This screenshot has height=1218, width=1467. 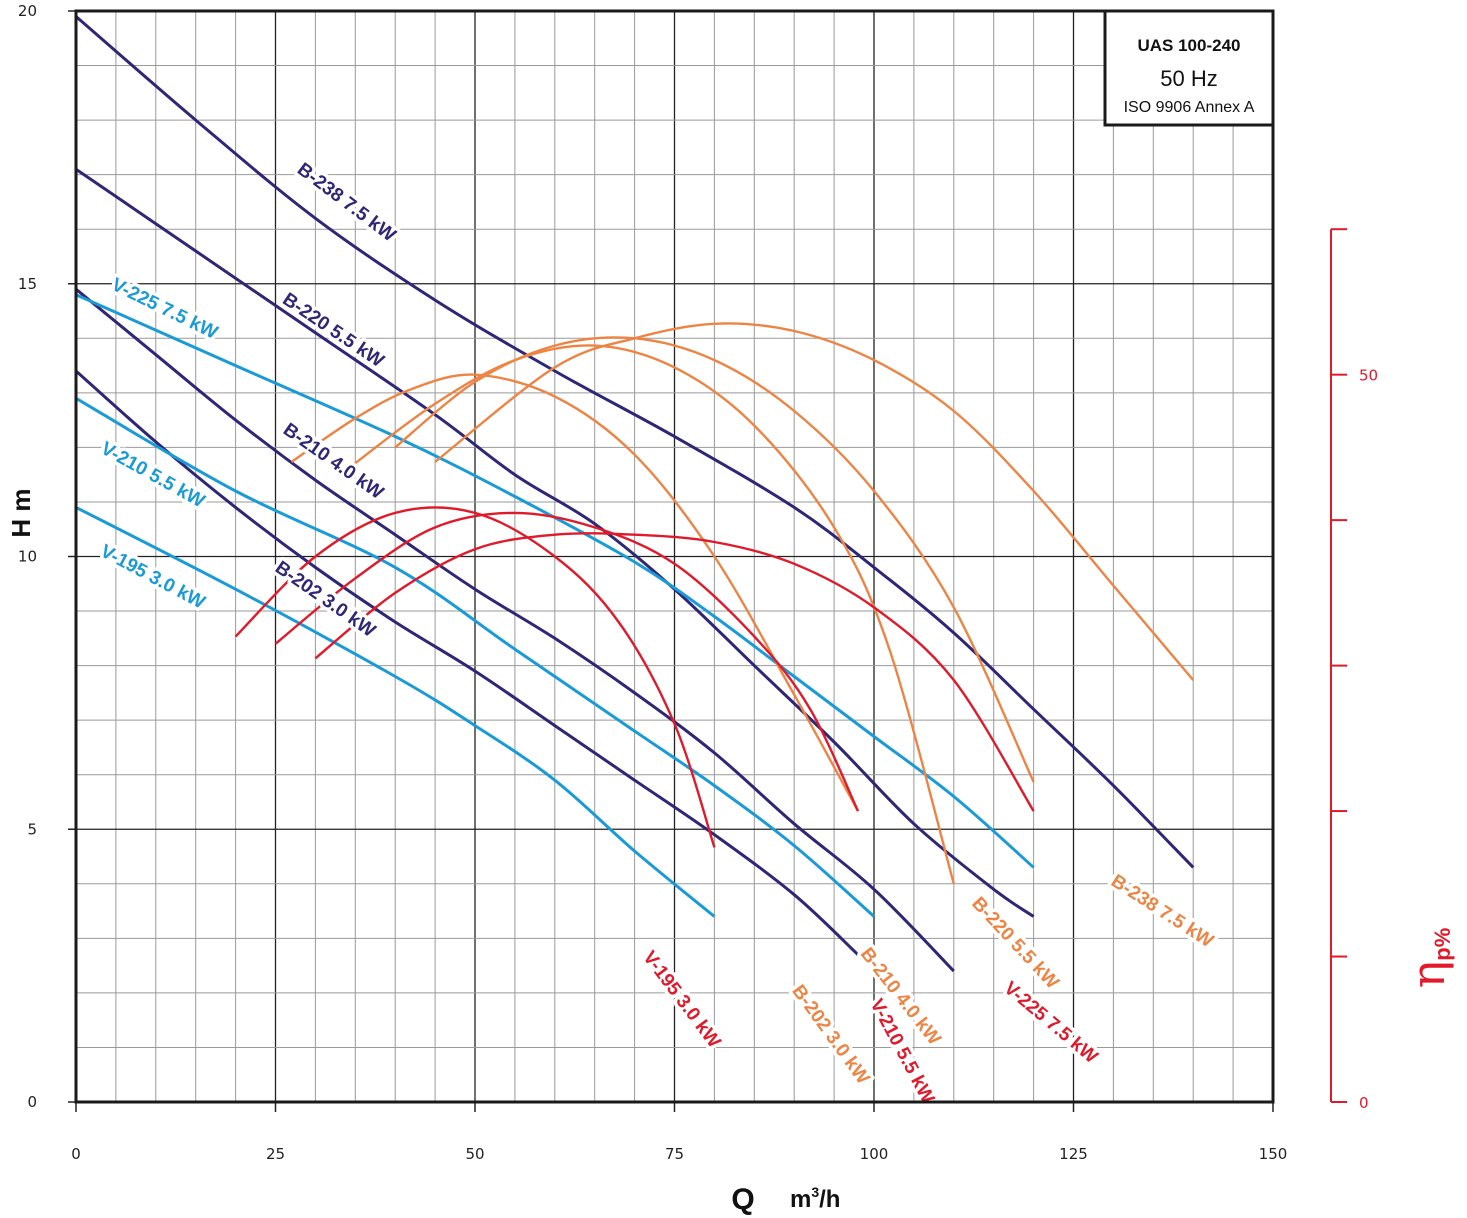 What do you see at coordinates (32, 1102) in the screenshot?
I see `y-tick-label: 0` at bounding box center [32, 1102].